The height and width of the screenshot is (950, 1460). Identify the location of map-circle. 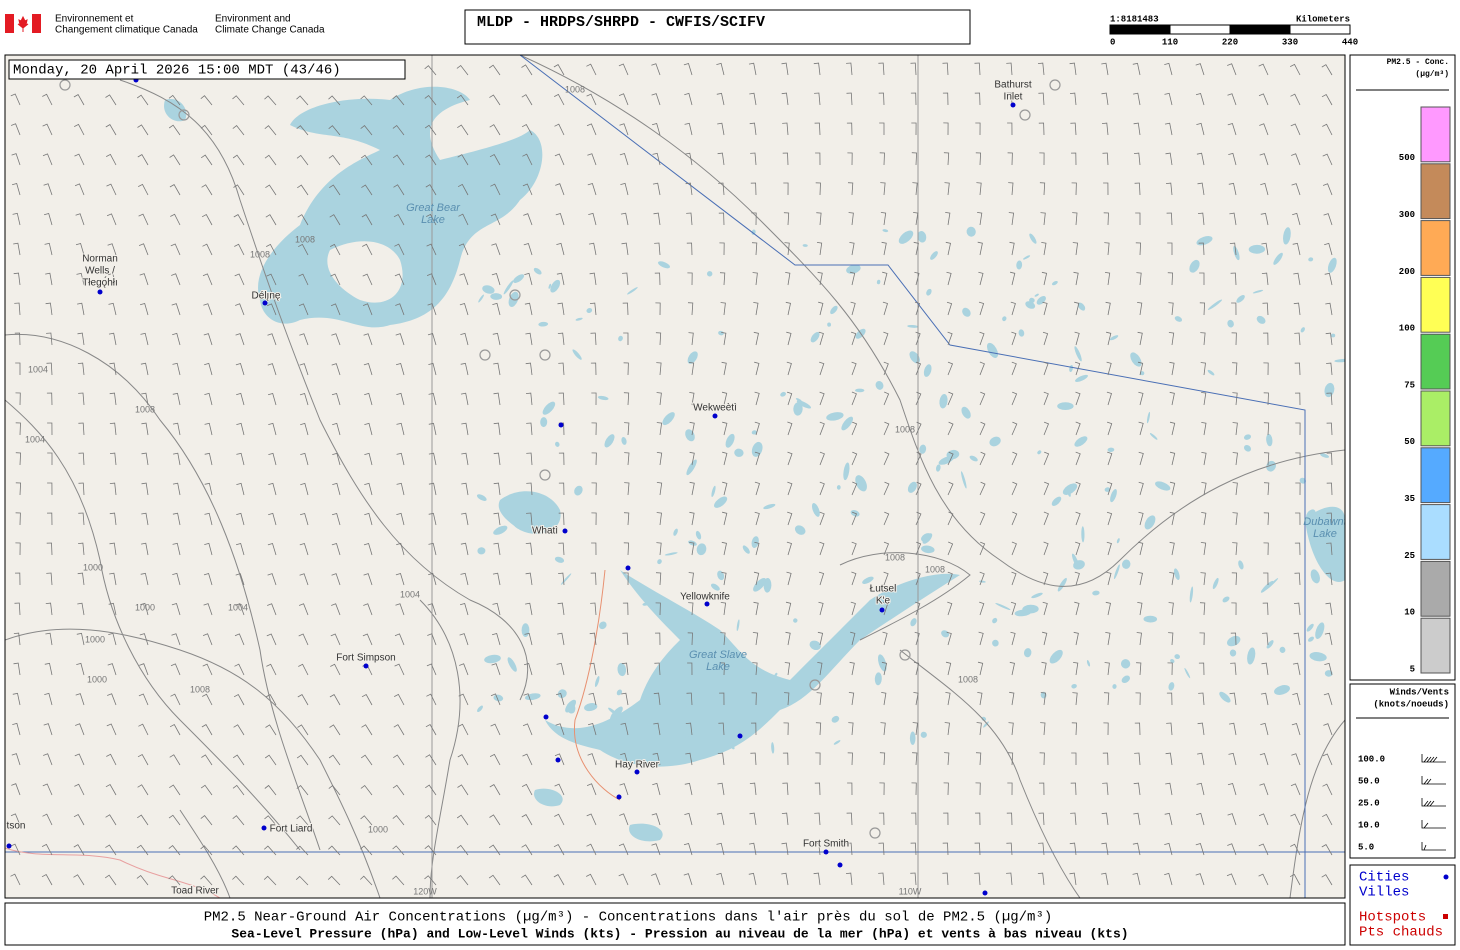
(1055, 85).